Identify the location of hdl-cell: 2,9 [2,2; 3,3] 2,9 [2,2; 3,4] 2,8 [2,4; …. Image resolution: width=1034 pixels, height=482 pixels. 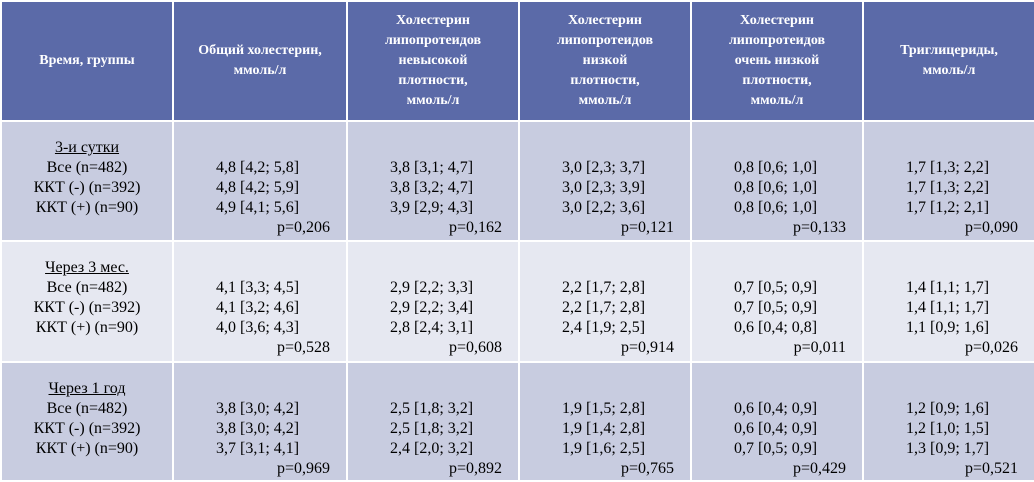
(433, 301).